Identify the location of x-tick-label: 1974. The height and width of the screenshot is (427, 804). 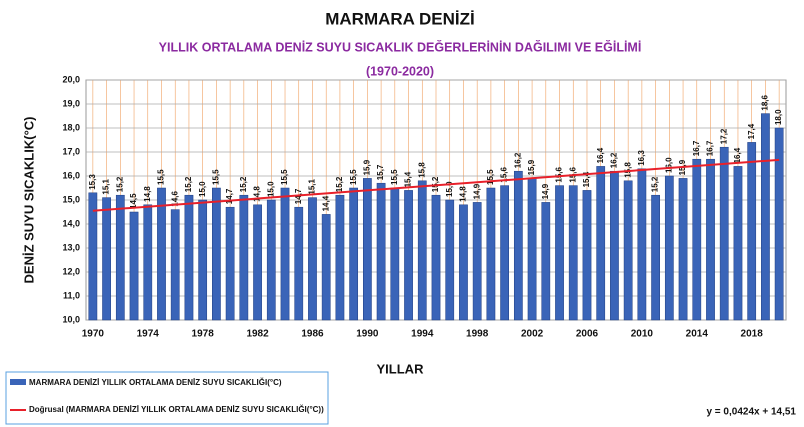
(148, 334).